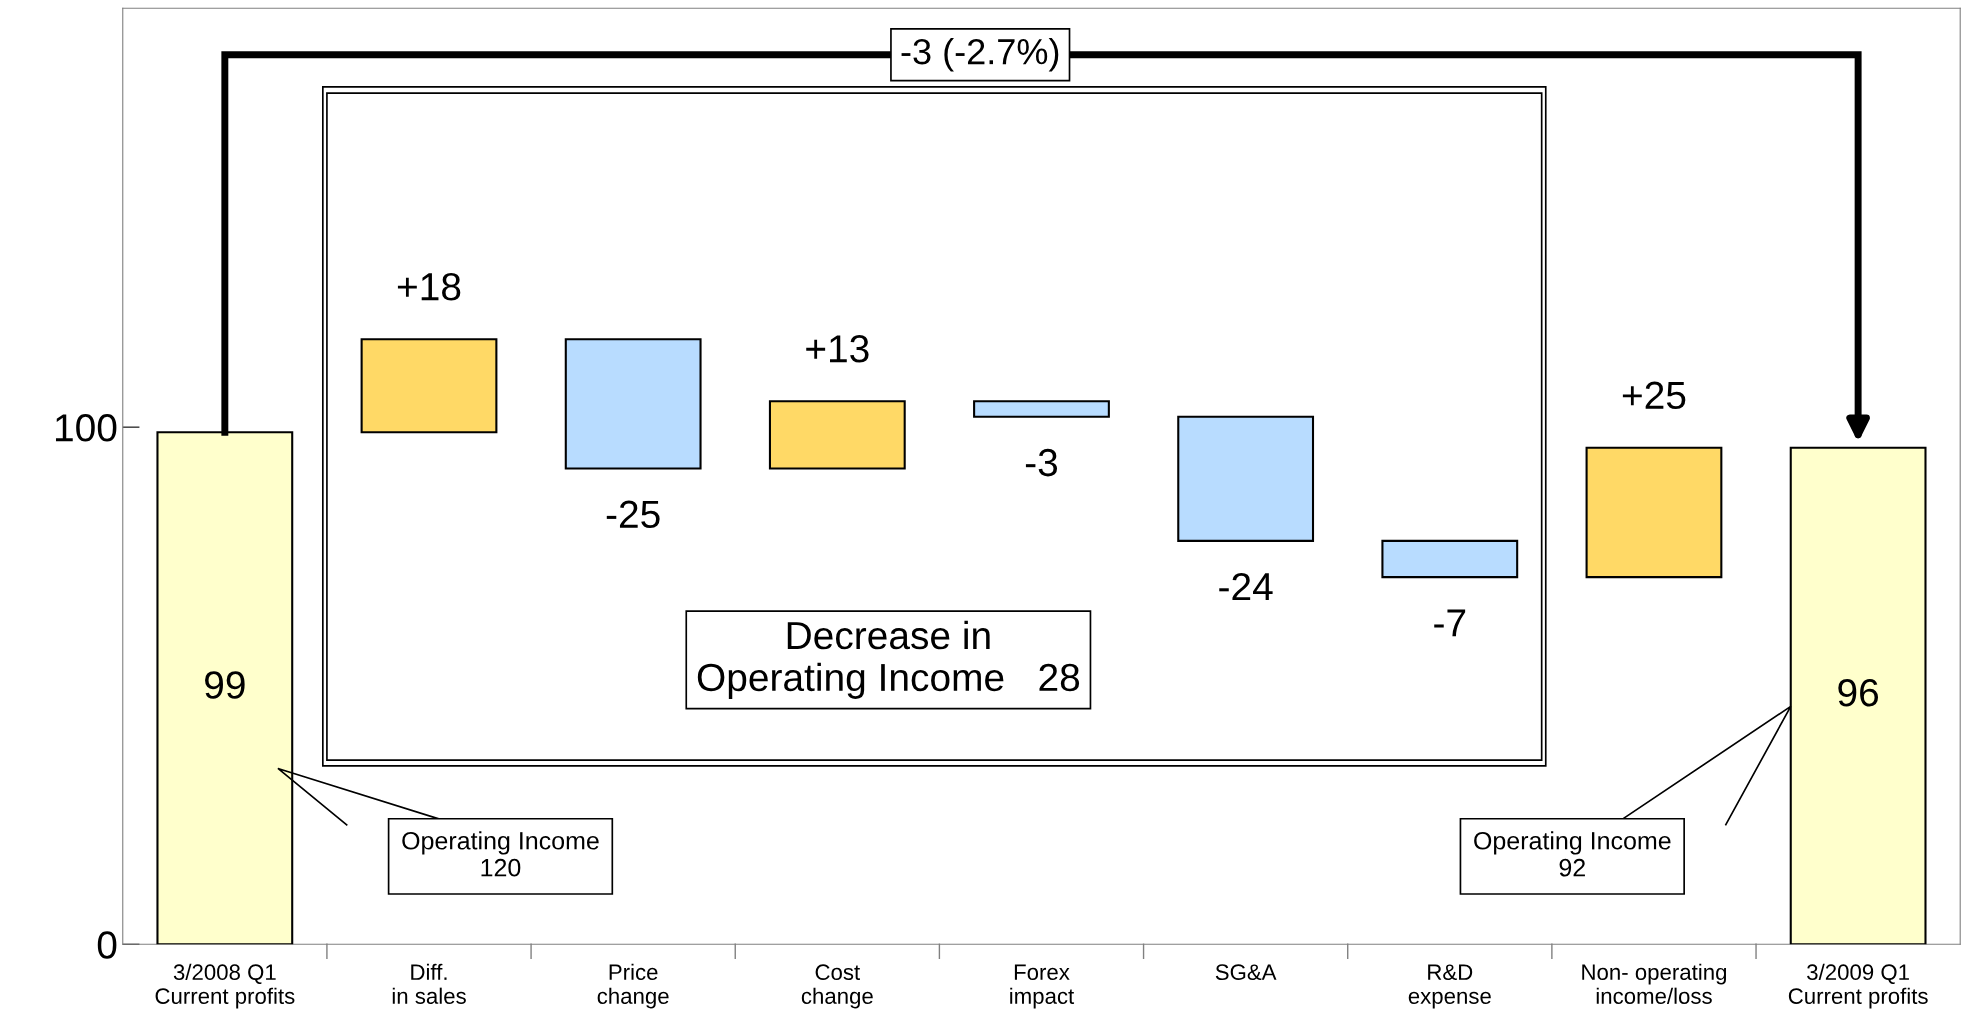  I want to click on data-label: 99, so click(225, 685).